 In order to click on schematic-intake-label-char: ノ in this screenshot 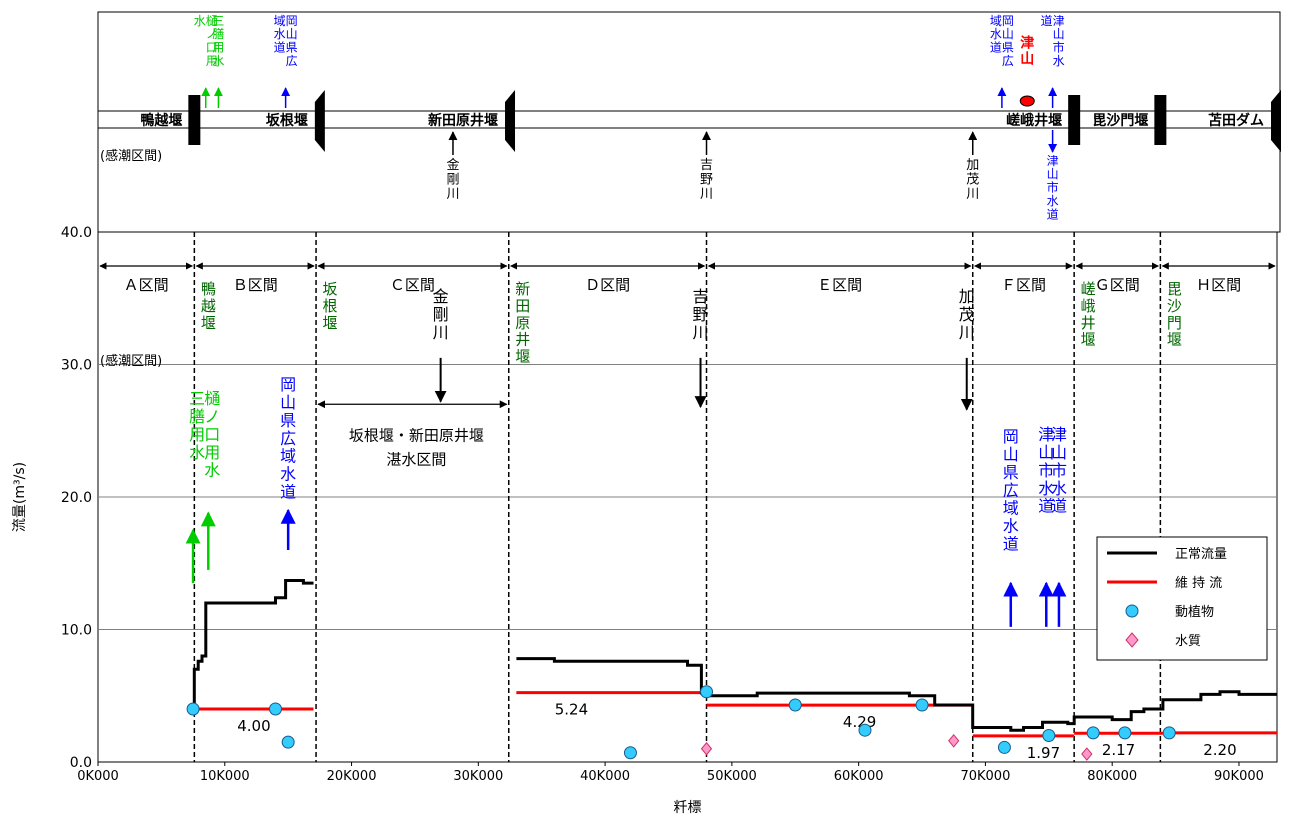, I will do `click(212, 34)`.